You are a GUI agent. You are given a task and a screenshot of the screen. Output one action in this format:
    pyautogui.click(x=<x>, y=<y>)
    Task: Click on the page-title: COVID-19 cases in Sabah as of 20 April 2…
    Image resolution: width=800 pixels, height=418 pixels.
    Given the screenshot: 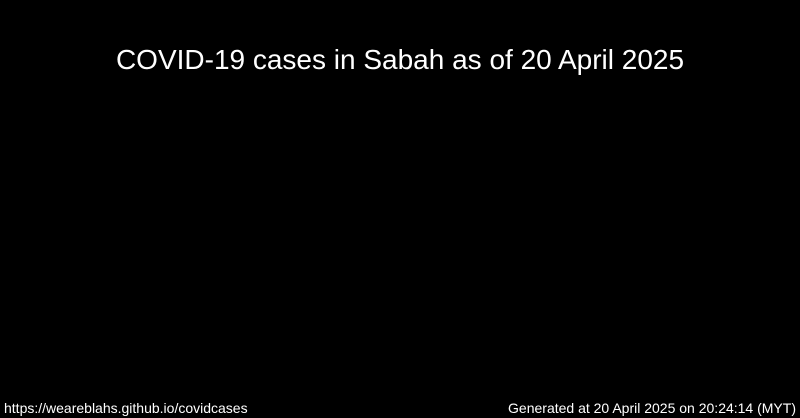 What is the action you would take?
    pyautogui.click(x=400, y=59)
    